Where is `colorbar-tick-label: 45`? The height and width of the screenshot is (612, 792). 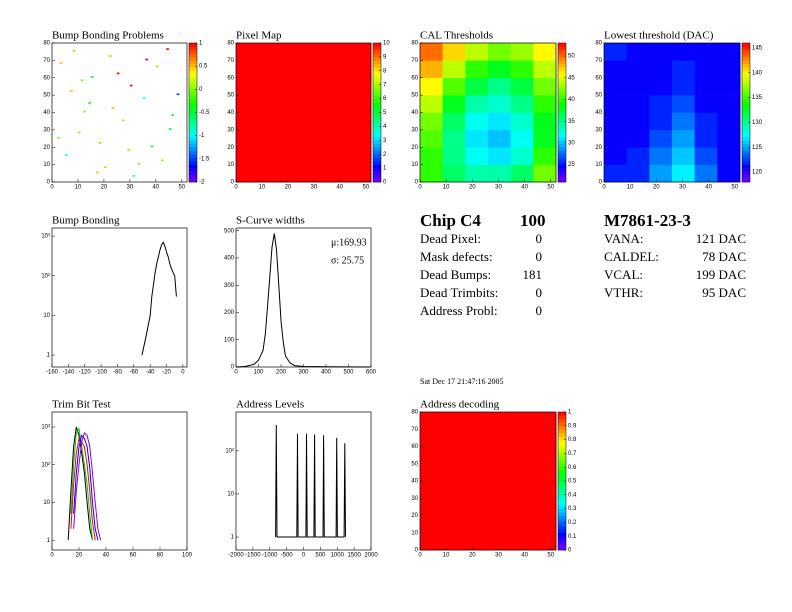 colorbar-tick-label: 45 is located at coordinates (571, 78).